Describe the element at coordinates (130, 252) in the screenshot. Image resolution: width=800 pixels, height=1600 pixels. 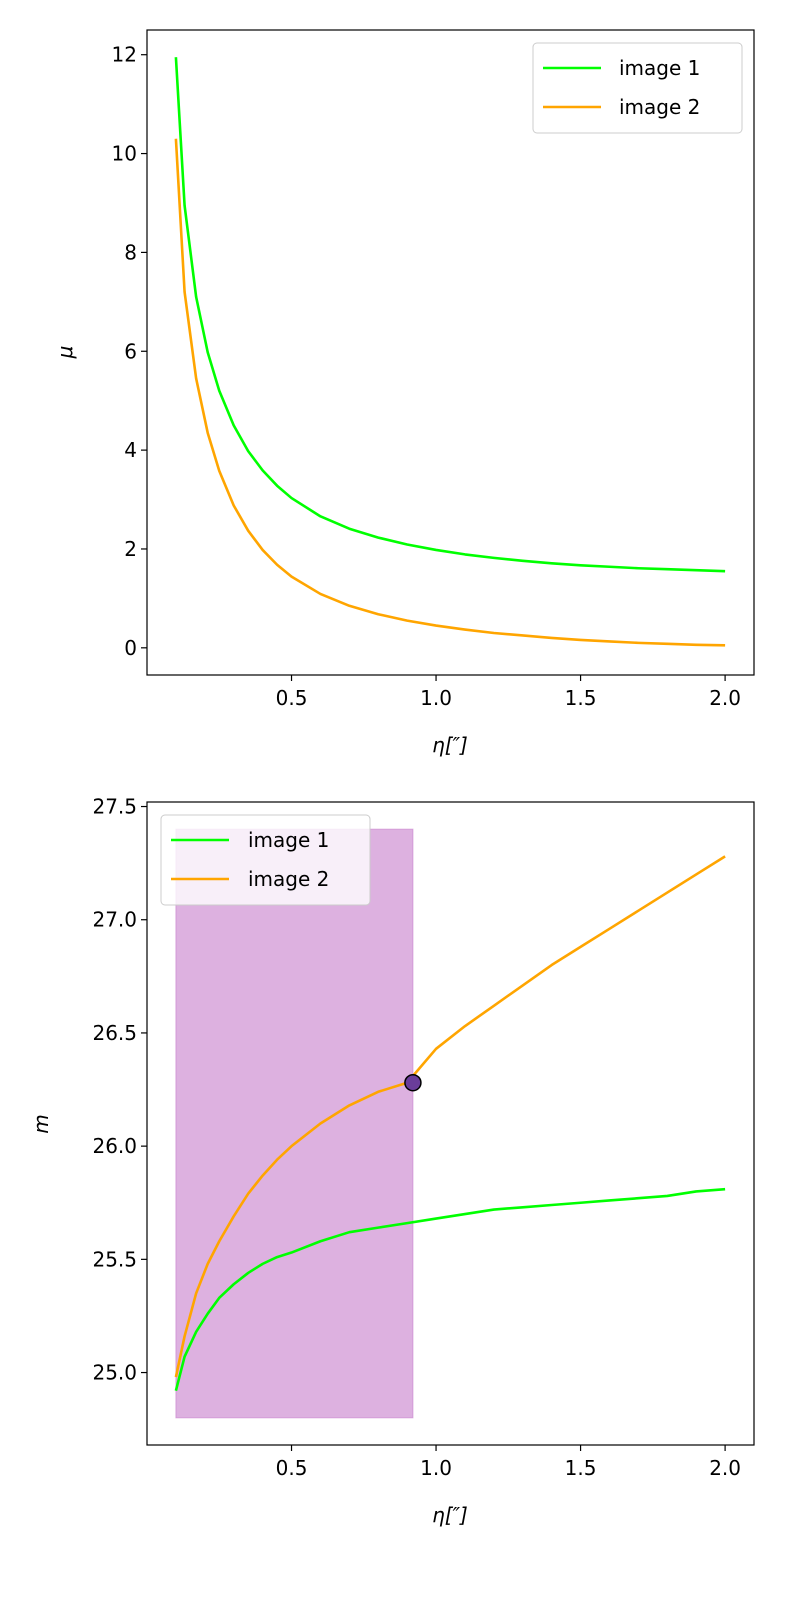
I see `mu-y-tick-label: 8` at that location.